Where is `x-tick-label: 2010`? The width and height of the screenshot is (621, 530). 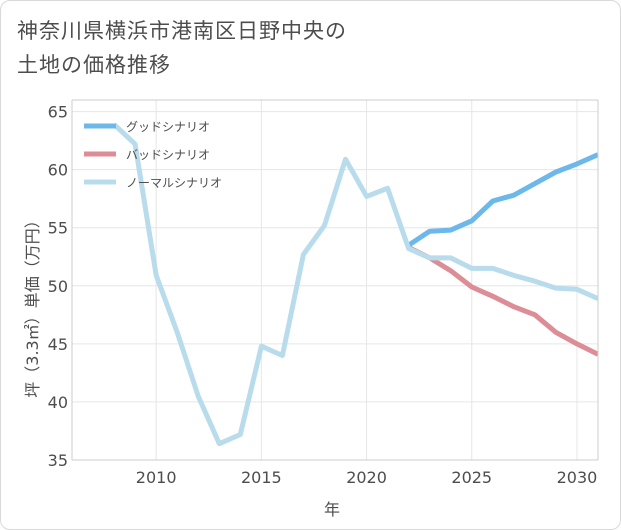
x-tick-label: 2010 is located at coordinates (156, 477).